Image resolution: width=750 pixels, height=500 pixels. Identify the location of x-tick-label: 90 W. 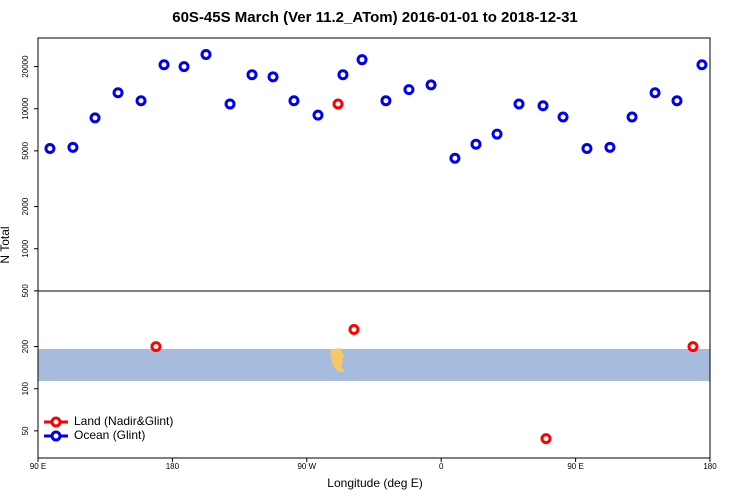
(306, 466).